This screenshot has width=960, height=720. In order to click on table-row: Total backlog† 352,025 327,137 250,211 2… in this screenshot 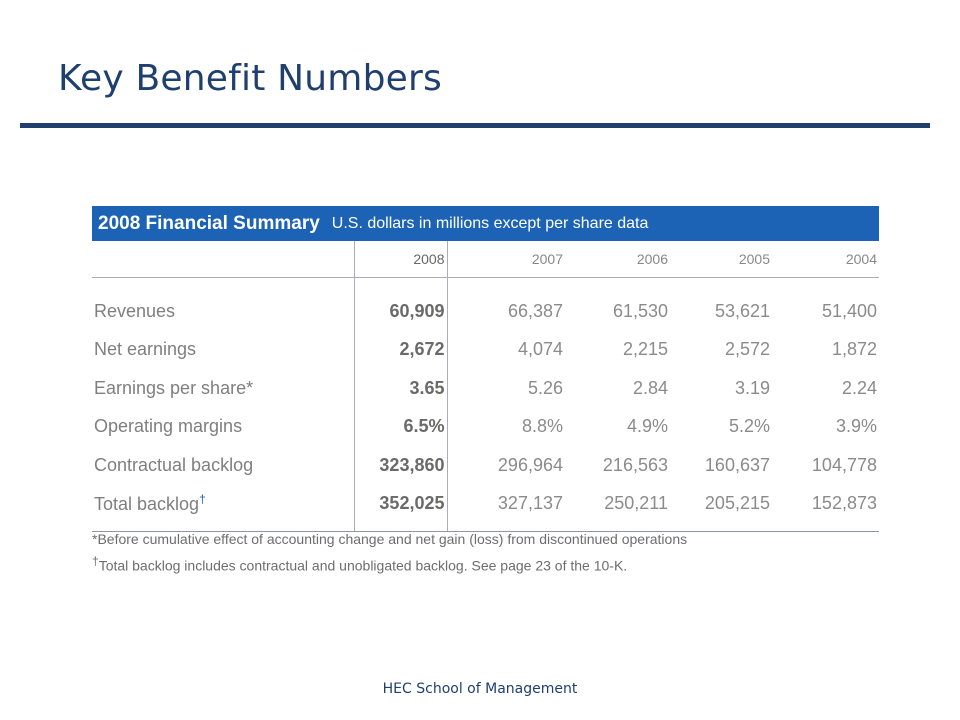, I will do `click(485, 508)`.